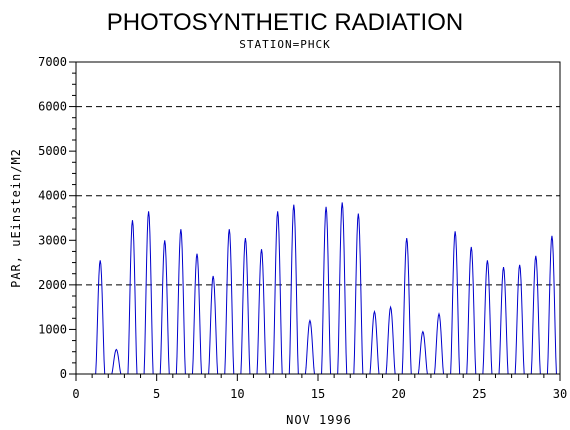 This screenshot has width=570, height=430. I want to click on x-tick-label: 30, so click(560, 394).